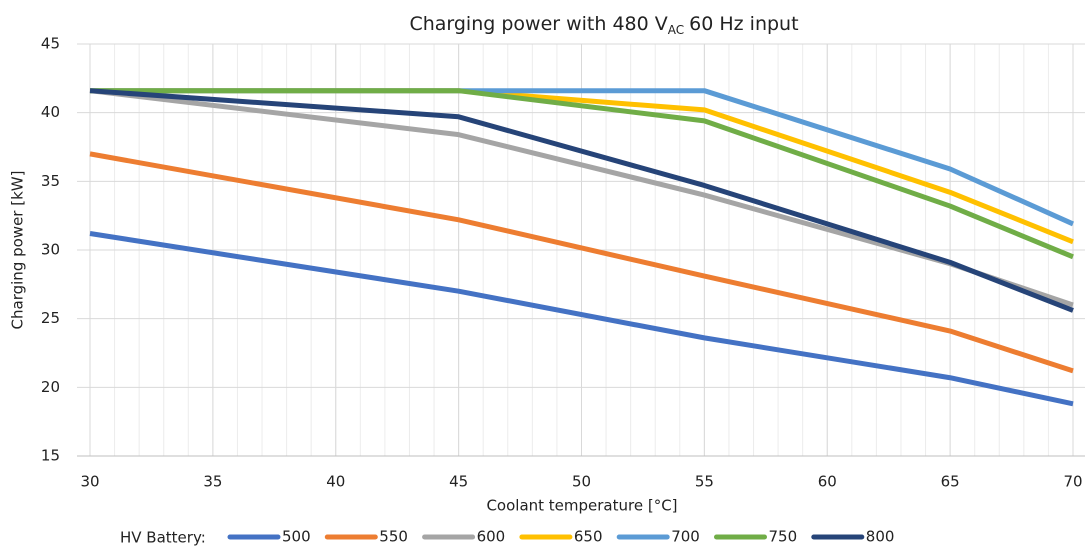 The height and width of the screenshot is (555, 1090). Describe the element at coordinates (880, 537) in the screenshot. I see `legend-label: 800` at that location.